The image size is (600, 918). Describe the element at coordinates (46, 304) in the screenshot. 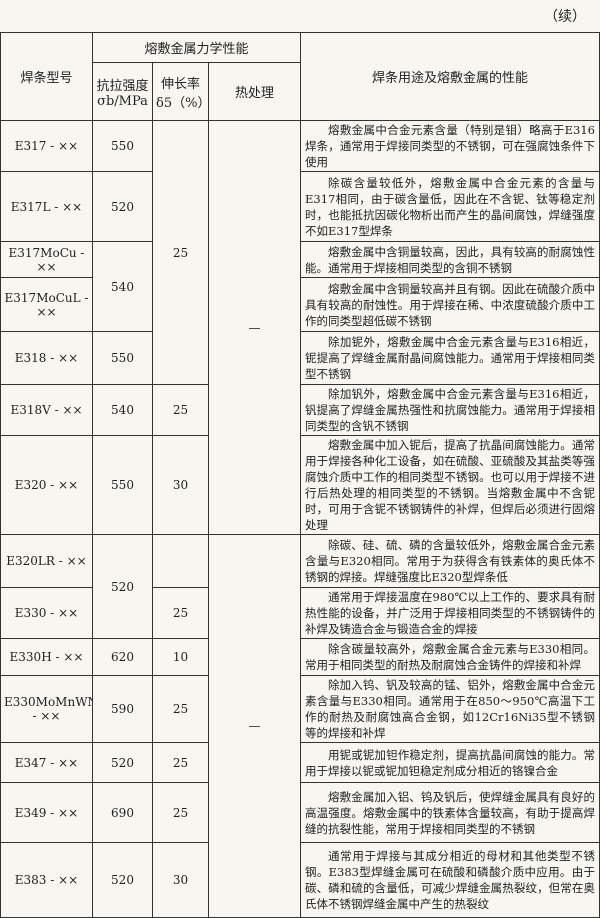

I see `model-cell: E317MoCuL - ××` at that location.